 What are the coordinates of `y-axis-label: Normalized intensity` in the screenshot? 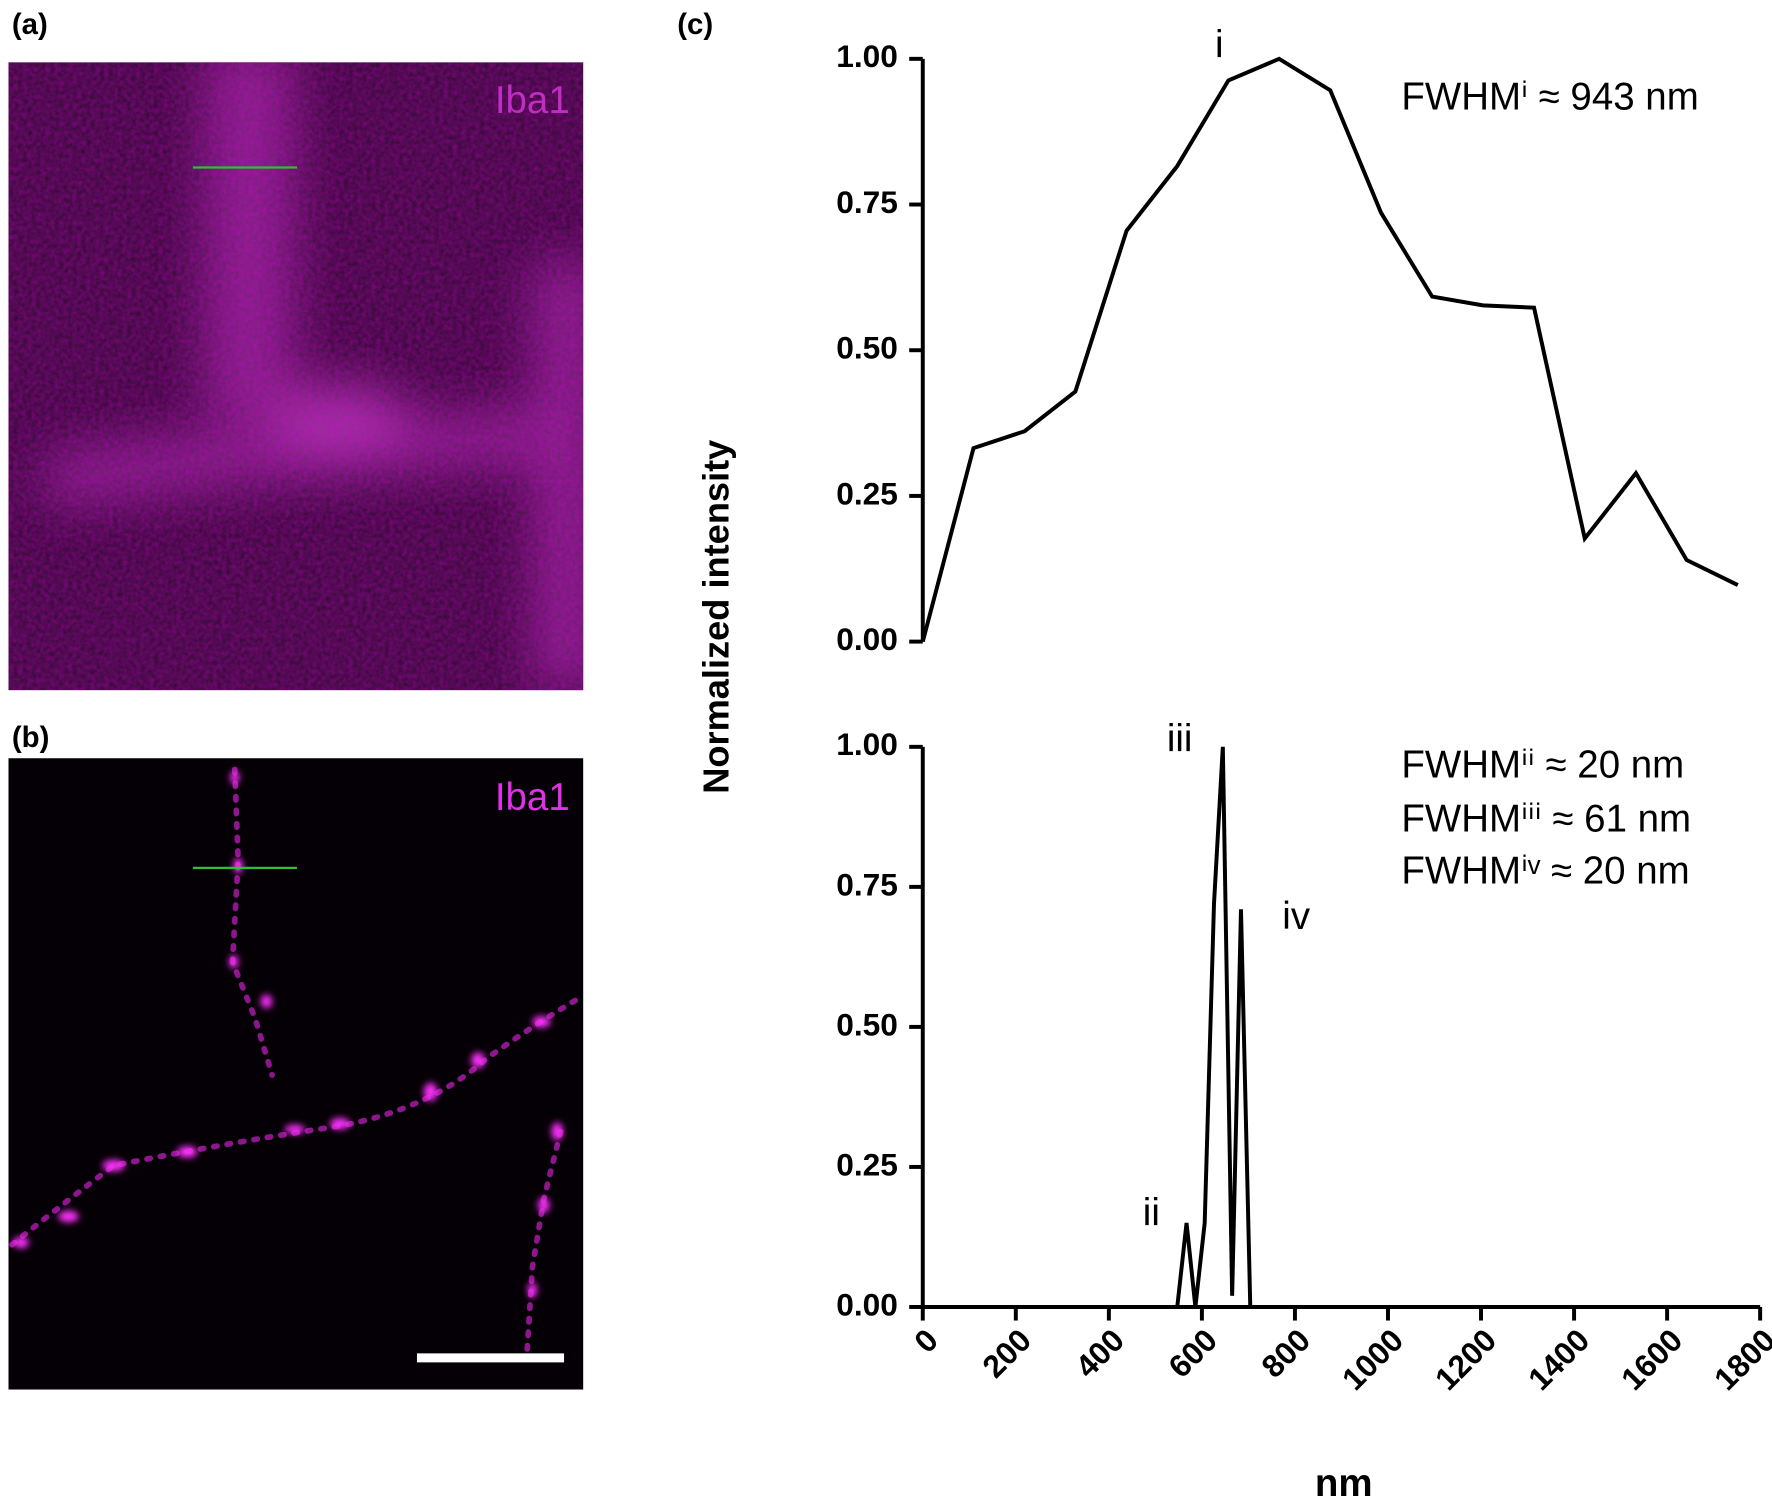 It's located at (716, 617).